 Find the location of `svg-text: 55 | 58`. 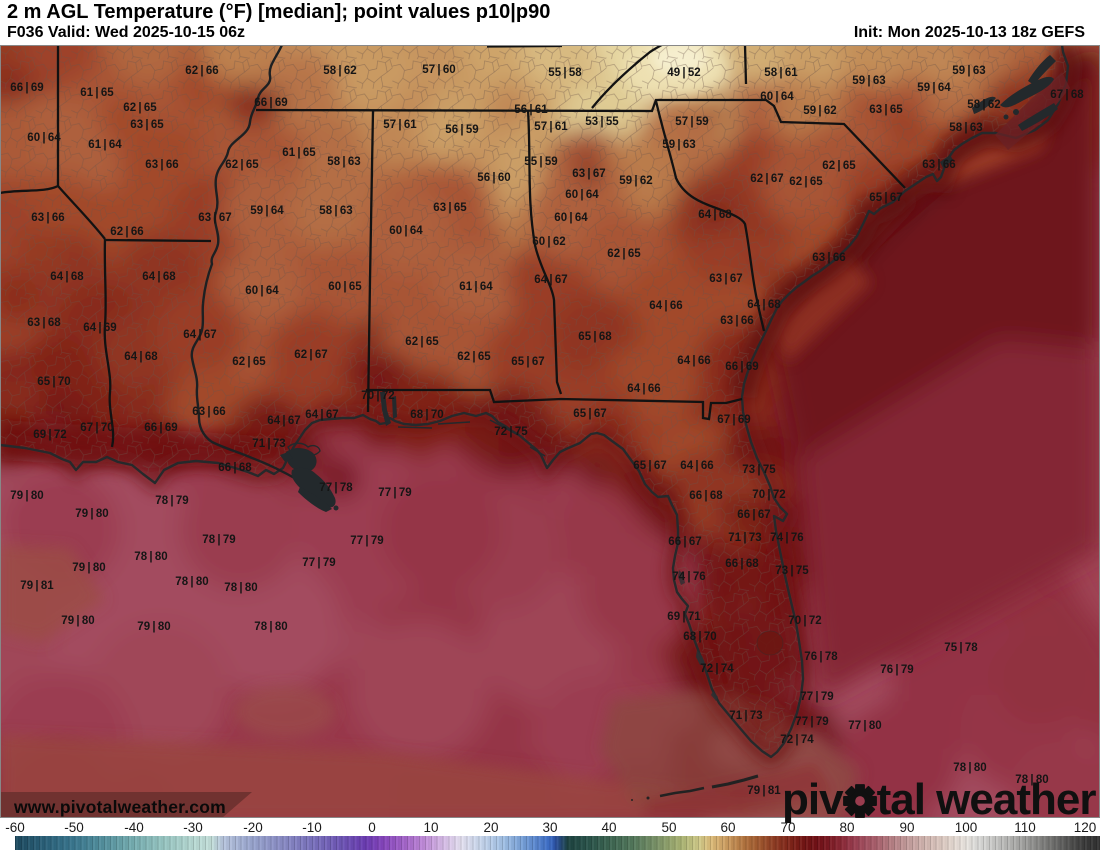

svg-text: 55 | 58 is located at coordinates (565, 73).